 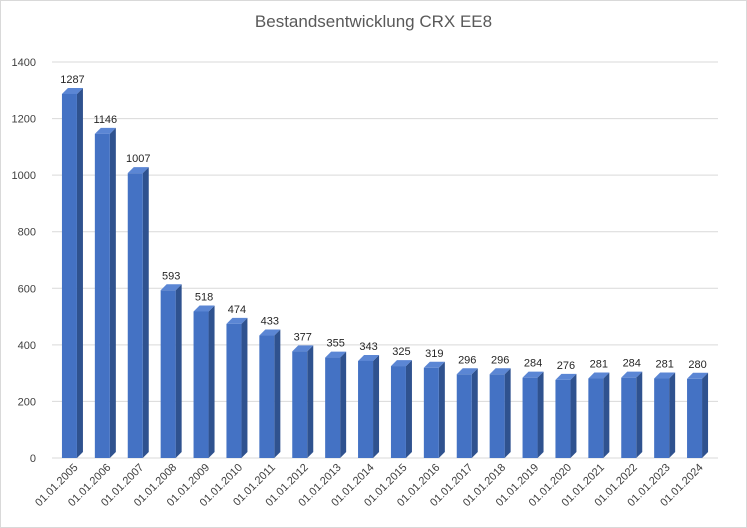 What do you see at coordinates (237, 310) in the screenshot?
I see `data-label: 474` at bounding box center [237, 310].